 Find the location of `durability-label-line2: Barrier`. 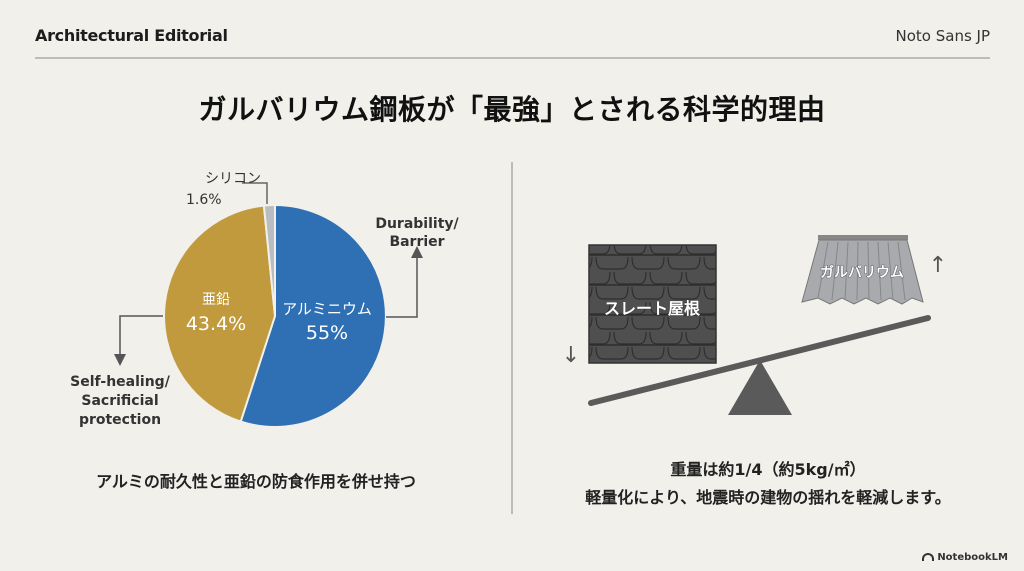

durability-label-line2: Barrier is located at coordinates (416, 242).